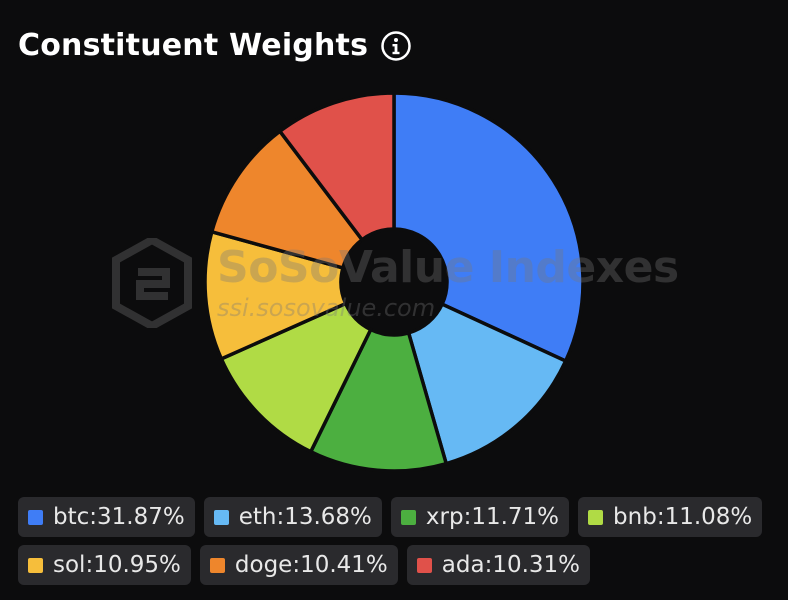 The image size is (788, 600). Describe the element at coordinates (193, 45) in the screenshot. I see `chart-title: Constituent Weights` at that location.